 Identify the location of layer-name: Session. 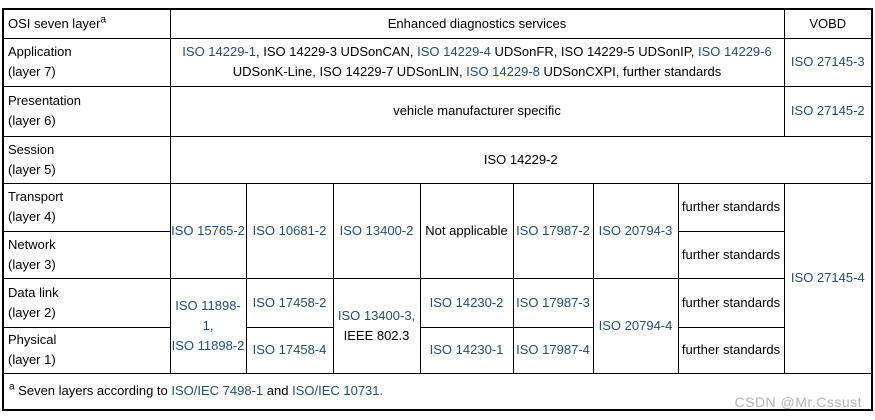
(31, 149).